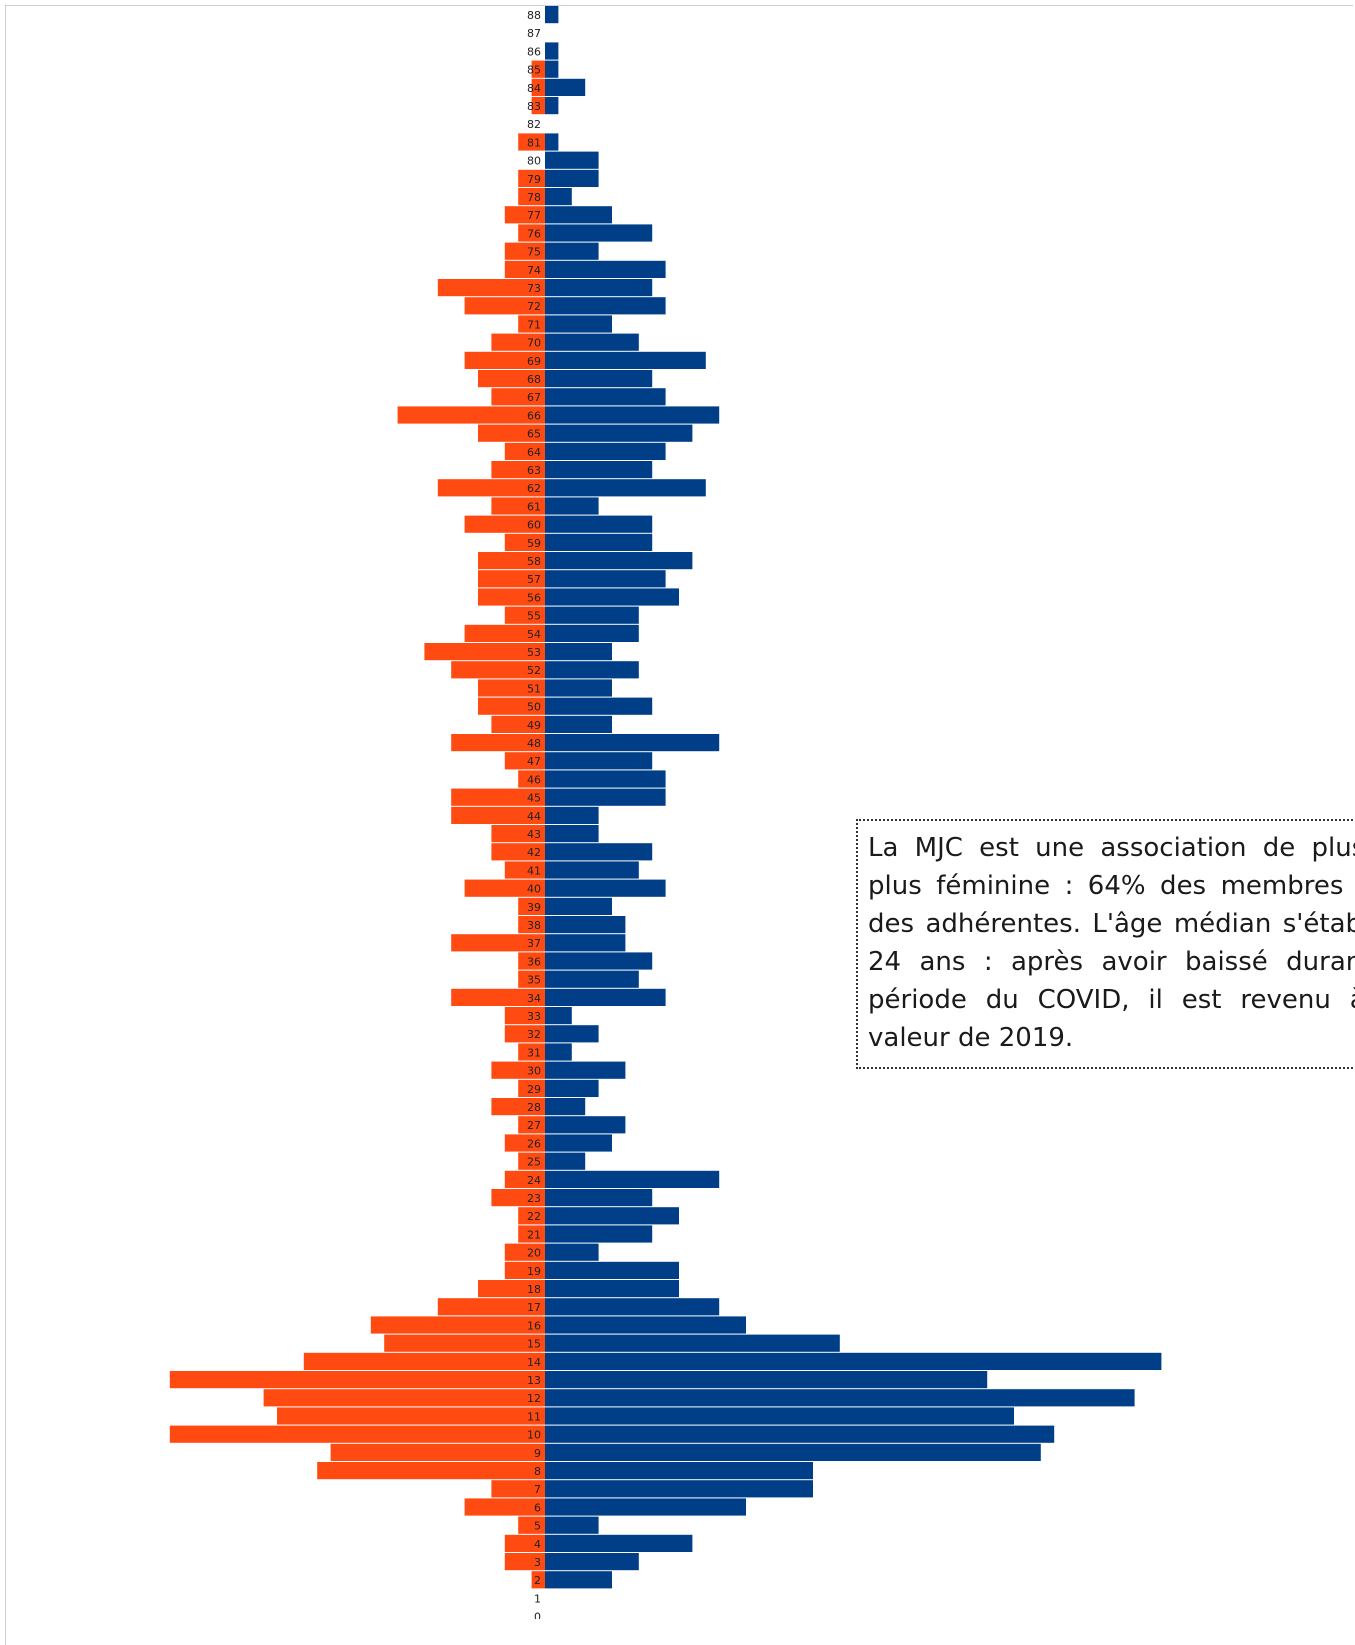 The height and width of the screenshot is (1645, 1355). Describe the element at coordinates (534, 33) in the screenshot. I see `age-label-87: 87` at that location.